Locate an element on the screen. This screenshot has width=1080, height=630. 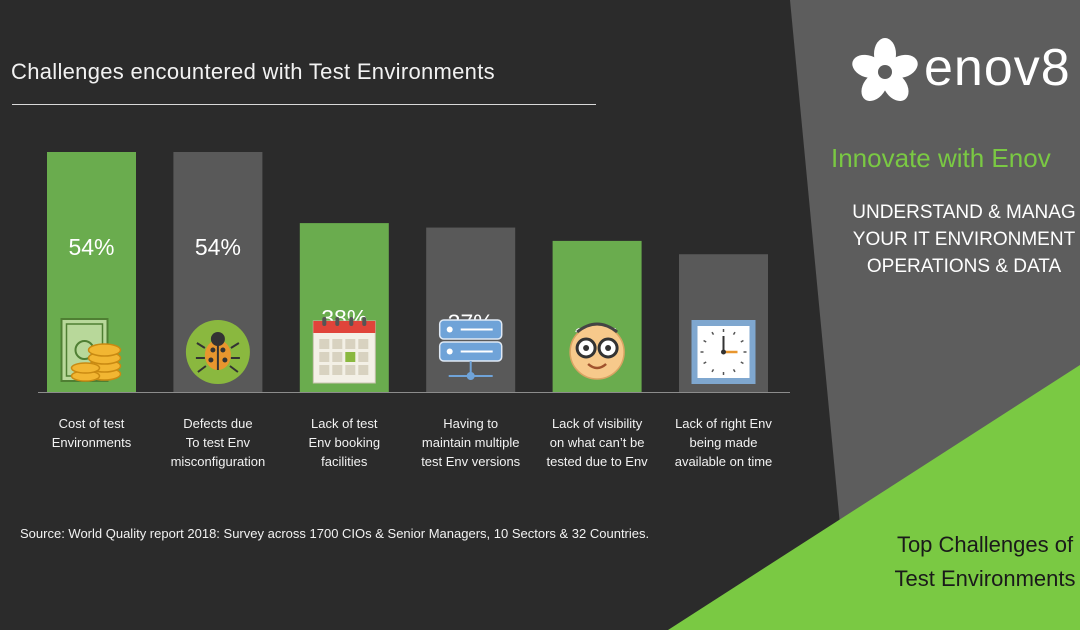
category-label: Defects due To test Env misconfiguration is located at coordinates (218, 442).